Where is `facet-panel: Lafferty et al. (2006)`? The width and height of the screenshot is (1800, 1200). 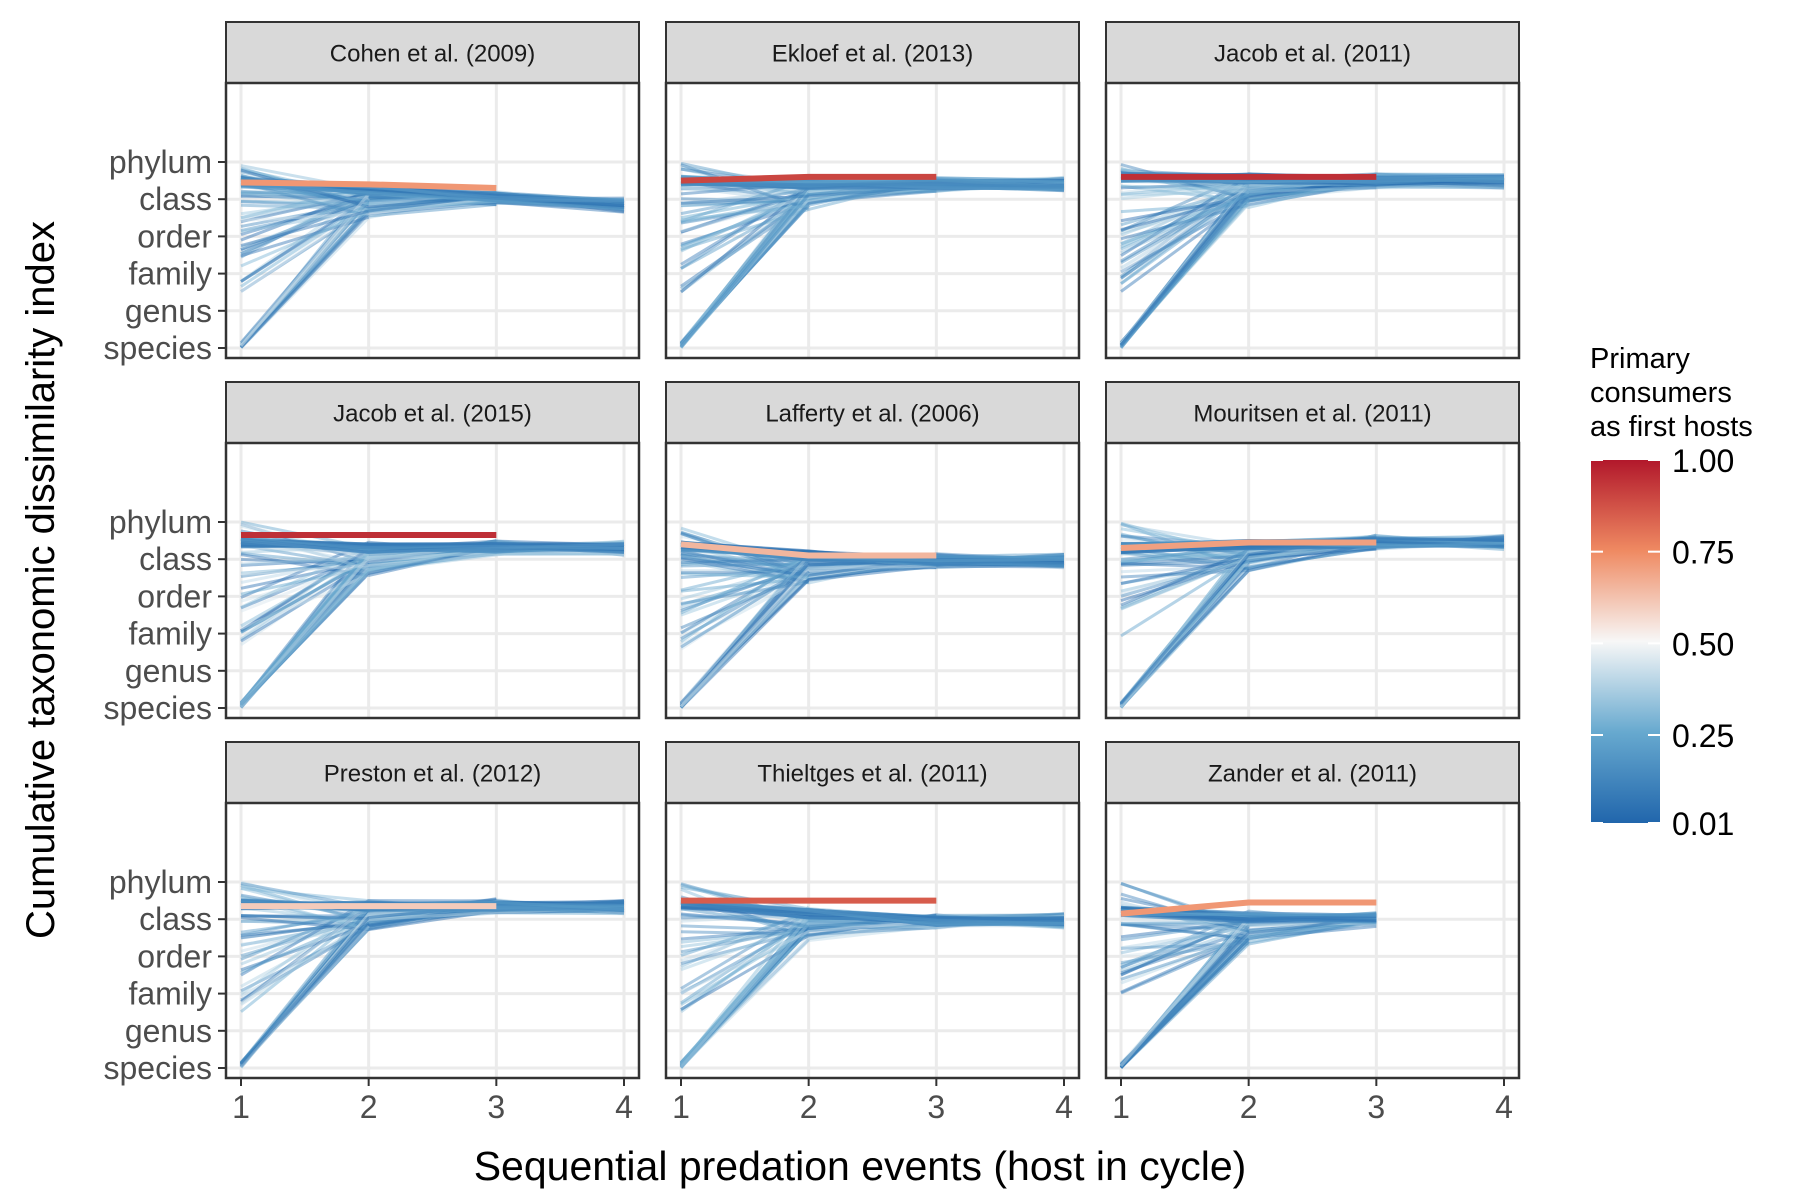
facet-panel: Lafferty et al. (2006) is located at coordinates (872, 550).